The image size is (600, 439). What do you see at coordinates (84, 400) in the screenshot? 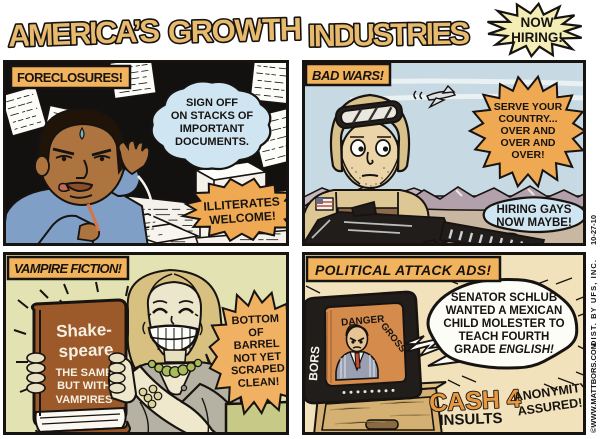
I see `svg-text: VAMPIRES` at bounding box center [84, 400].